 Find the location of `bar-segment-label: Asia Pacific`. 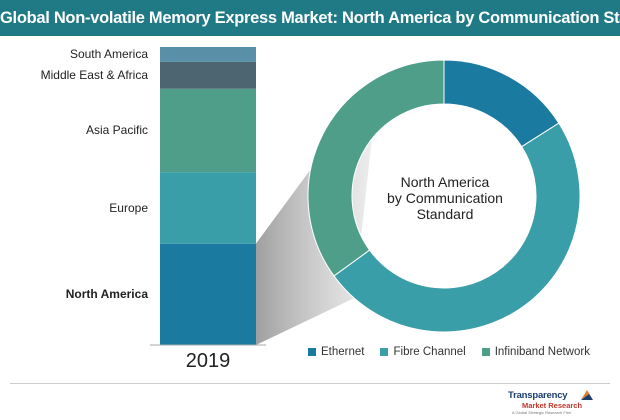

bar-segment-label: Asia Pacific is located at coordinates (116, 130).